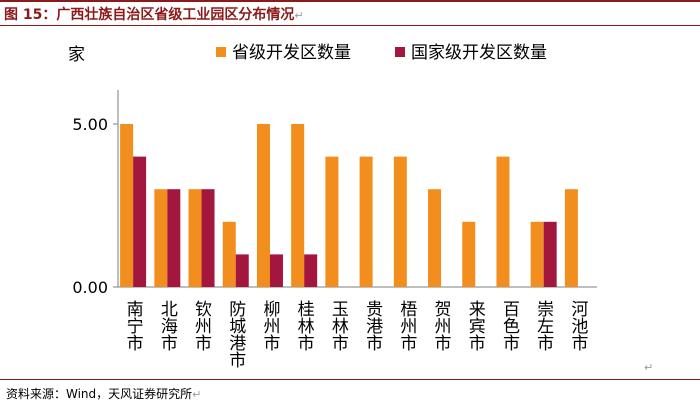 This screenshot has width=700, height=408. I want to click on top-rule, so click(350, 1).